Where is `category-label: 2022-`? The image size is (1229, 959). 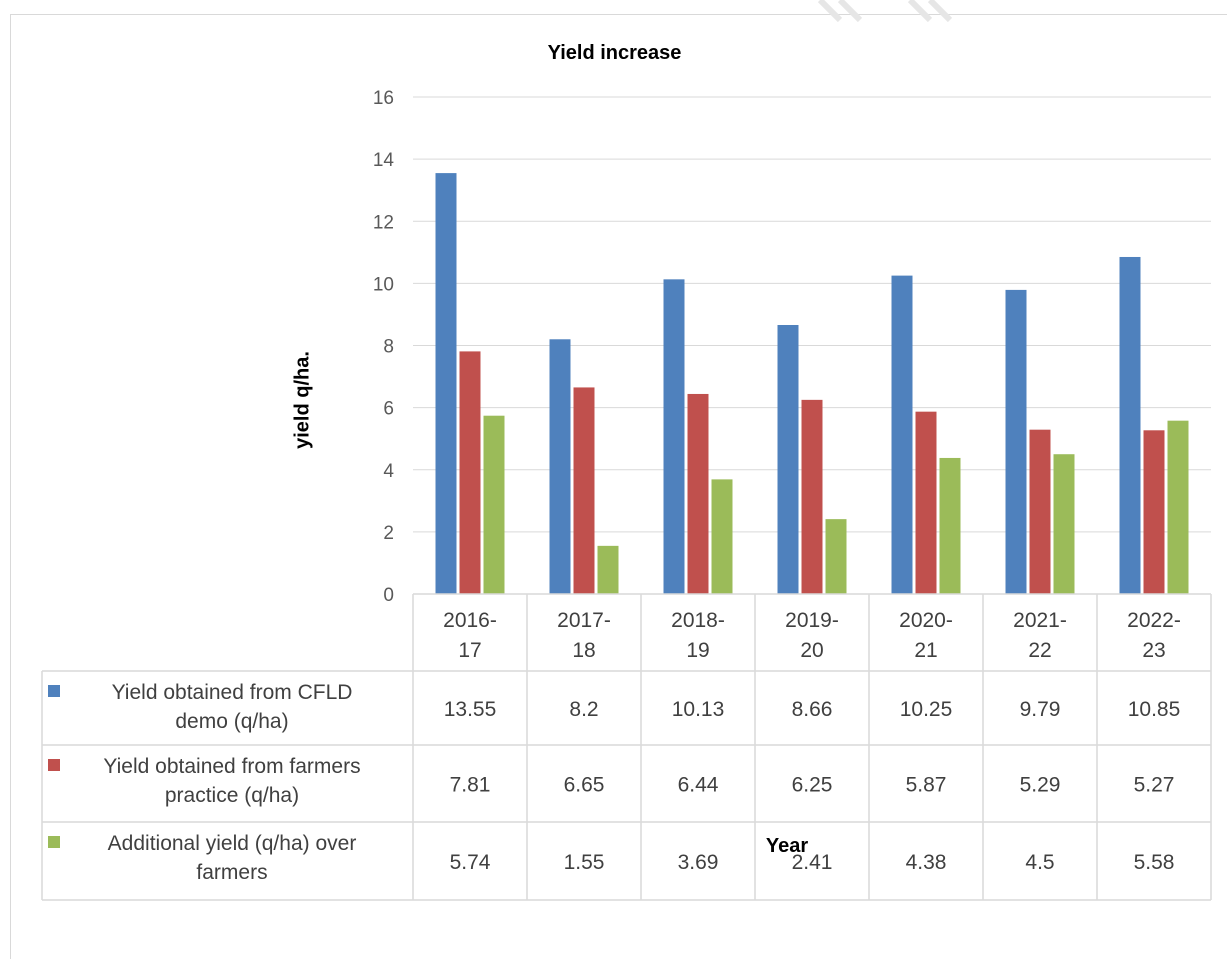
category-label: 2022- is located at coordinates (1154, 620).